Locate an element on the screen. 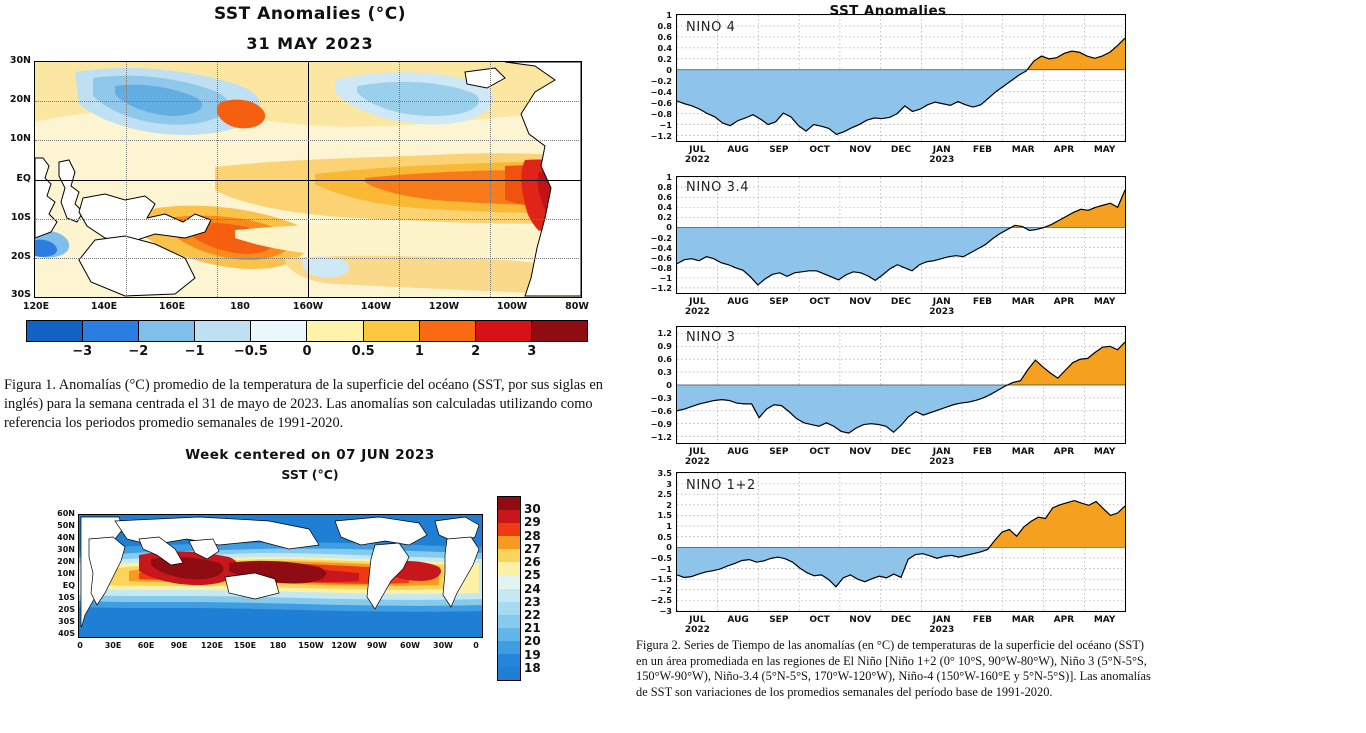  map2-xtick-2: 60E is located at coordinates (146, 646).